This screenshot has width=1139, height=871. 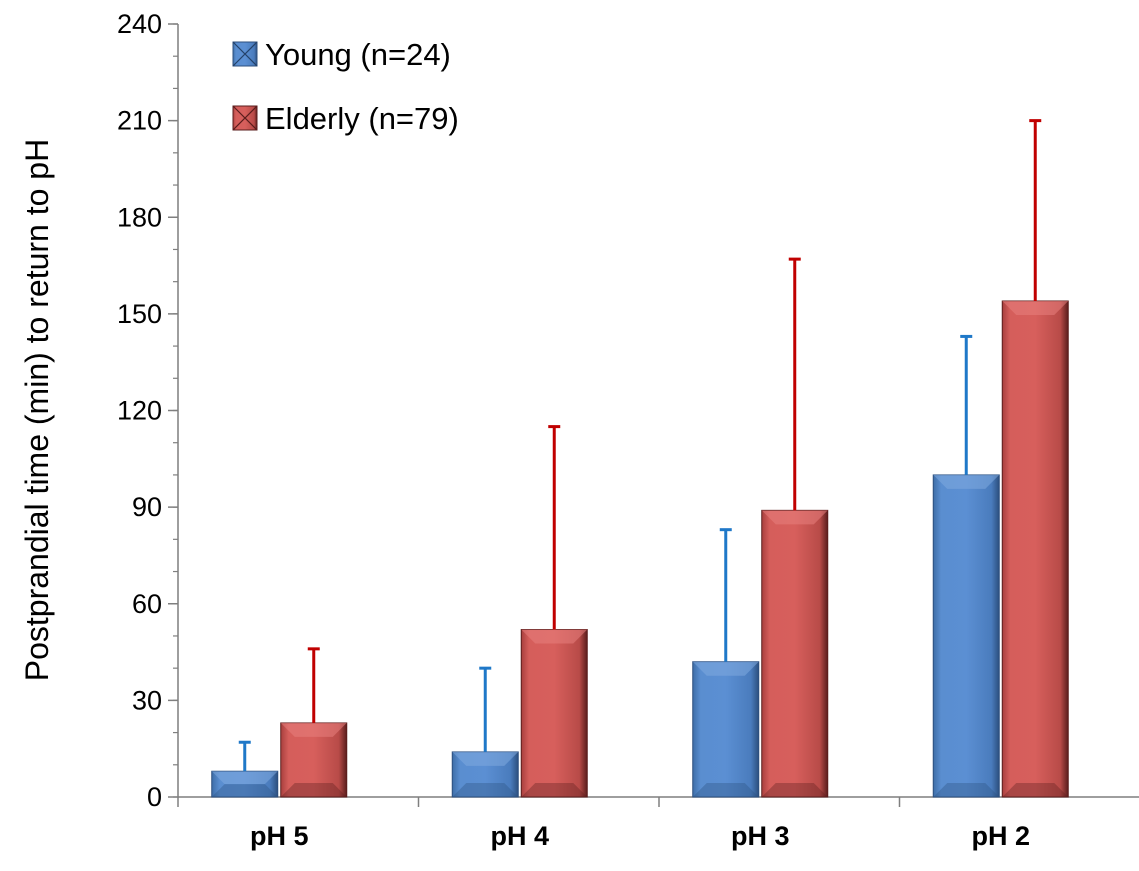 I want to click on x-category-label: pH 4, so click(x=519, y=836).